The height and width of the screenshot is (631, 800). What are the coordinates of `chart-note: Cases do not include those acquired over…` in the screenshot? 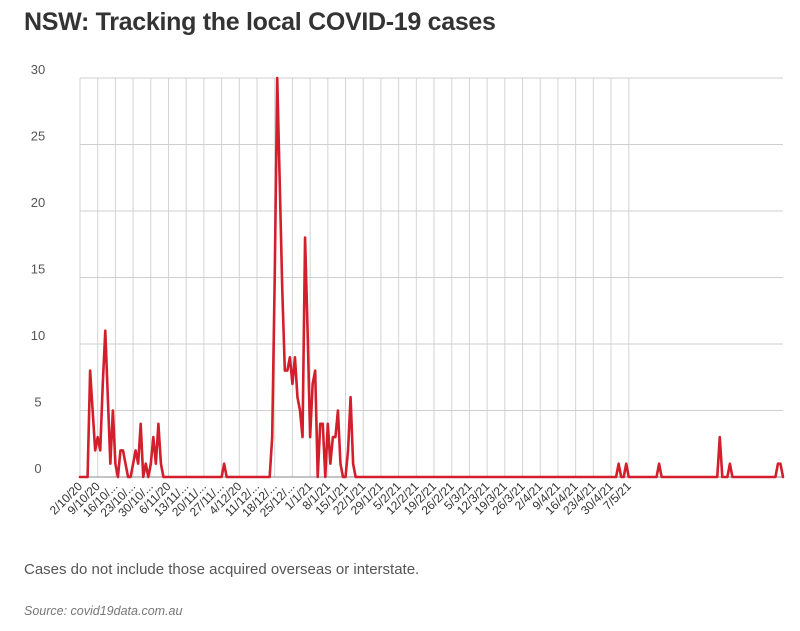 It's located at (222, 569).